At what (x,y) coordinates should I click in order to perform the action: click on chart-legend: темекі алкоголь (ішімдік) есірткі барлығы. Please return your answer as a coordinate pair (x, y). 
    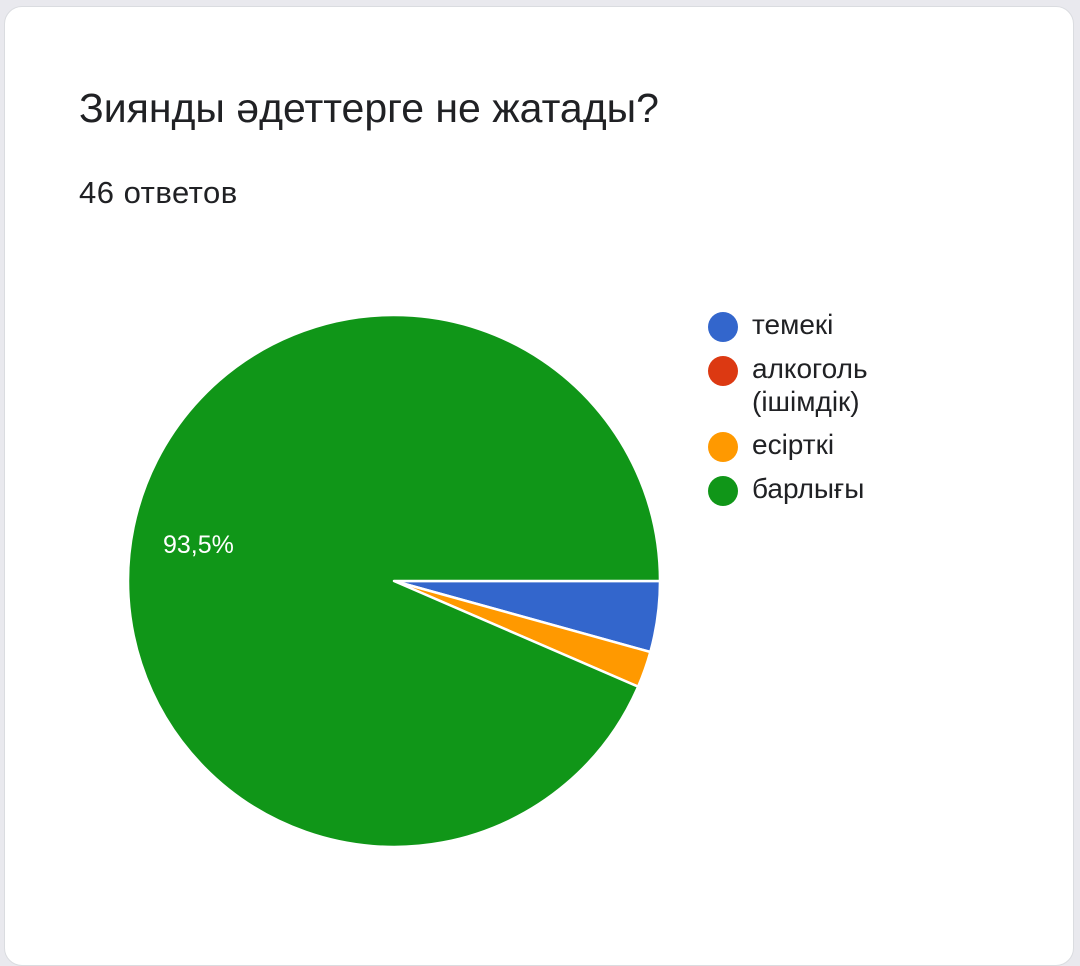
    Looking at the image, I should click on (808, 412).